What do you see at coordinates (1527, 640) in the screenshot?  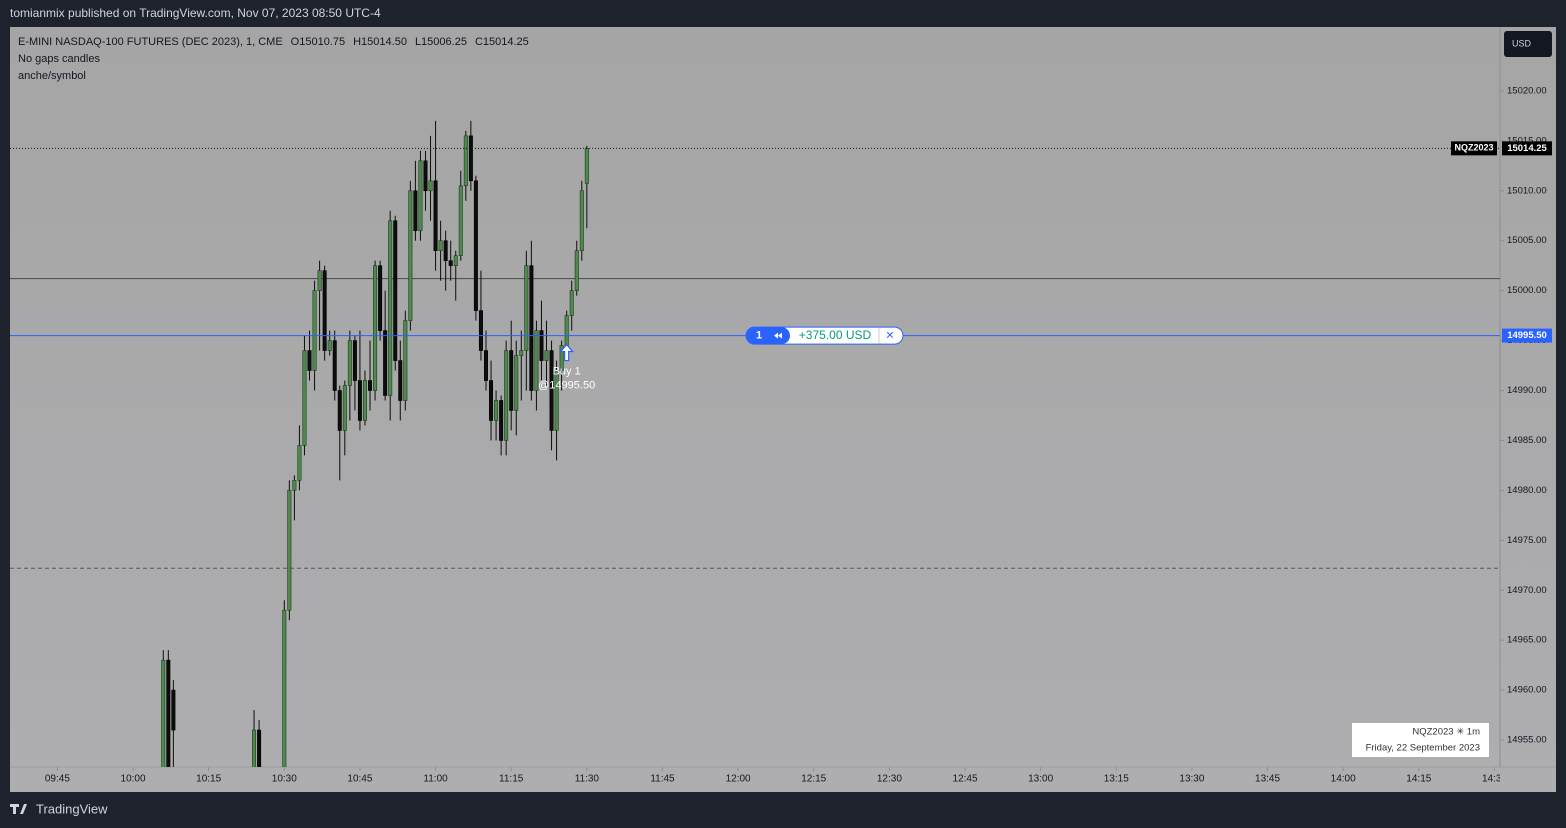 I see `y-tick-label: 14965.00` at bounding box center [1527, 640].